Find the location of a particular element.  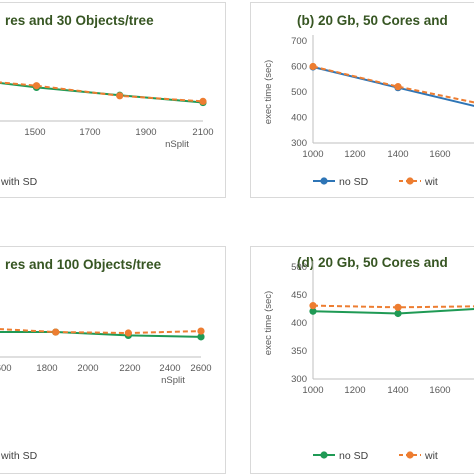

chart-d-series-1-line is located at coordinates (393, 311).